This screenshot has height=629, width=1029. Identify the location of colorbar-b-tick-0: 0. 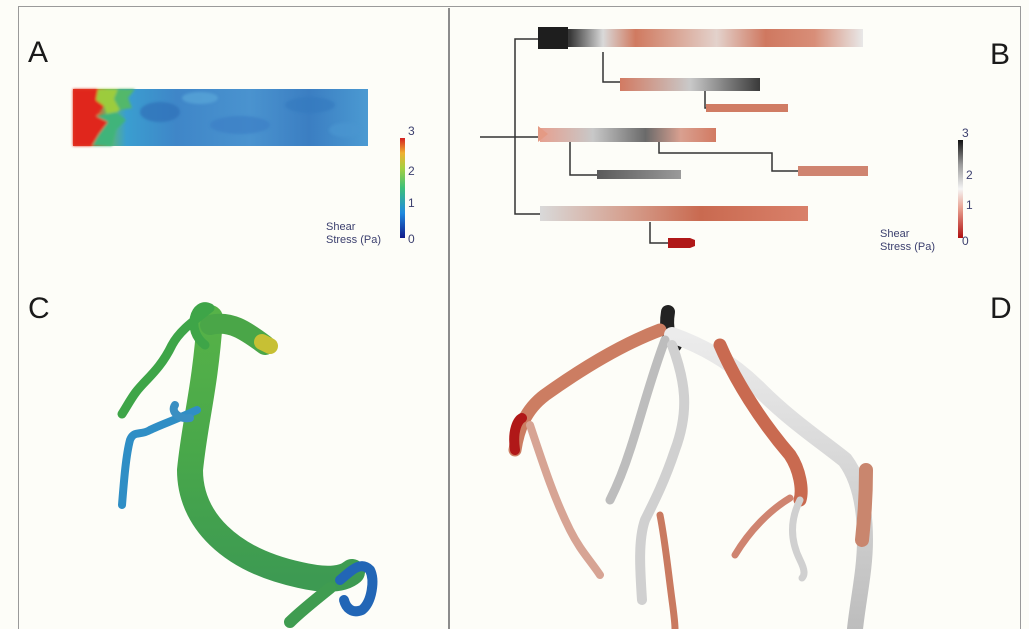
(965, 241).